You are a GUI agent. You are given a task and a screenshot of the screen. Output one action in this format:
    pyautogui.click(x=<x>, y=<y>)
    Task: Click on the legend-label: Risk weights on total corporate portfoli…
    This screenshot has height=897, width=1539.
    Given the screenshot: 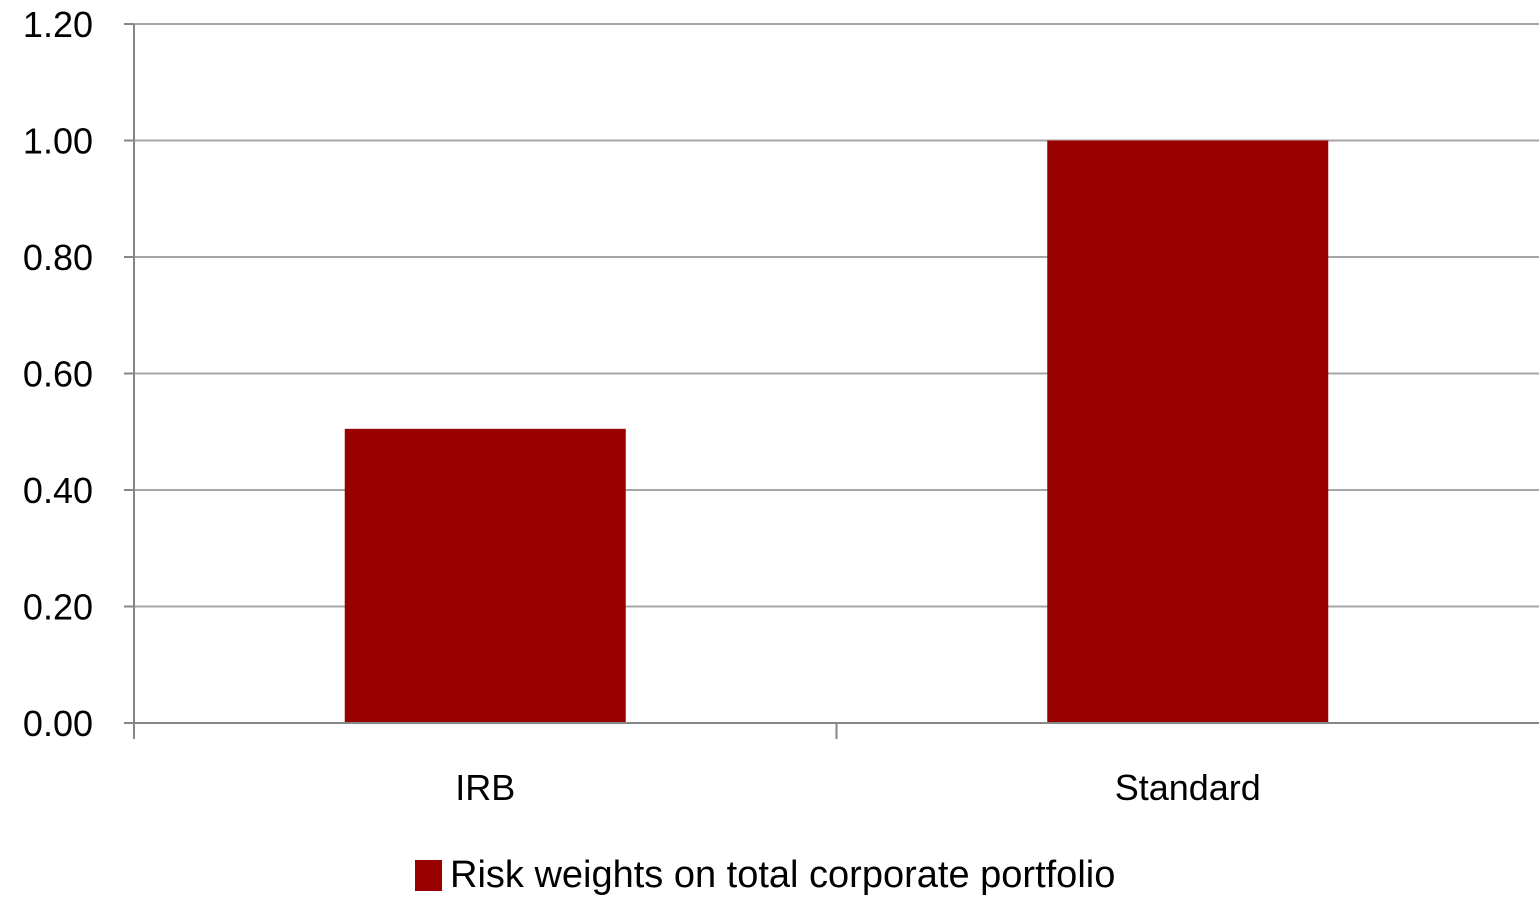 What is the action you would take?
    pyautogui.click(x=783, y=875)
    